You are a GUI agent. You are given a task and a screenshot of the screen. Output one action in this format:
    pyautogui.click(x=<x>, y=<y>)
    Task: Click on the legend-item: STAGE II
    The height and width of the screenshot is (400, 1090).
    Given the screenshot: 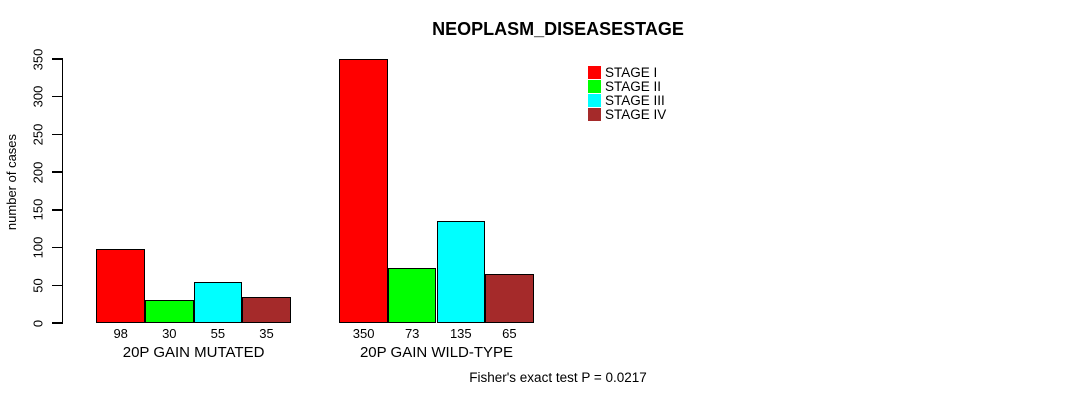 What is the action you would take?
    pyautogui.click(x=627, y=86)
    